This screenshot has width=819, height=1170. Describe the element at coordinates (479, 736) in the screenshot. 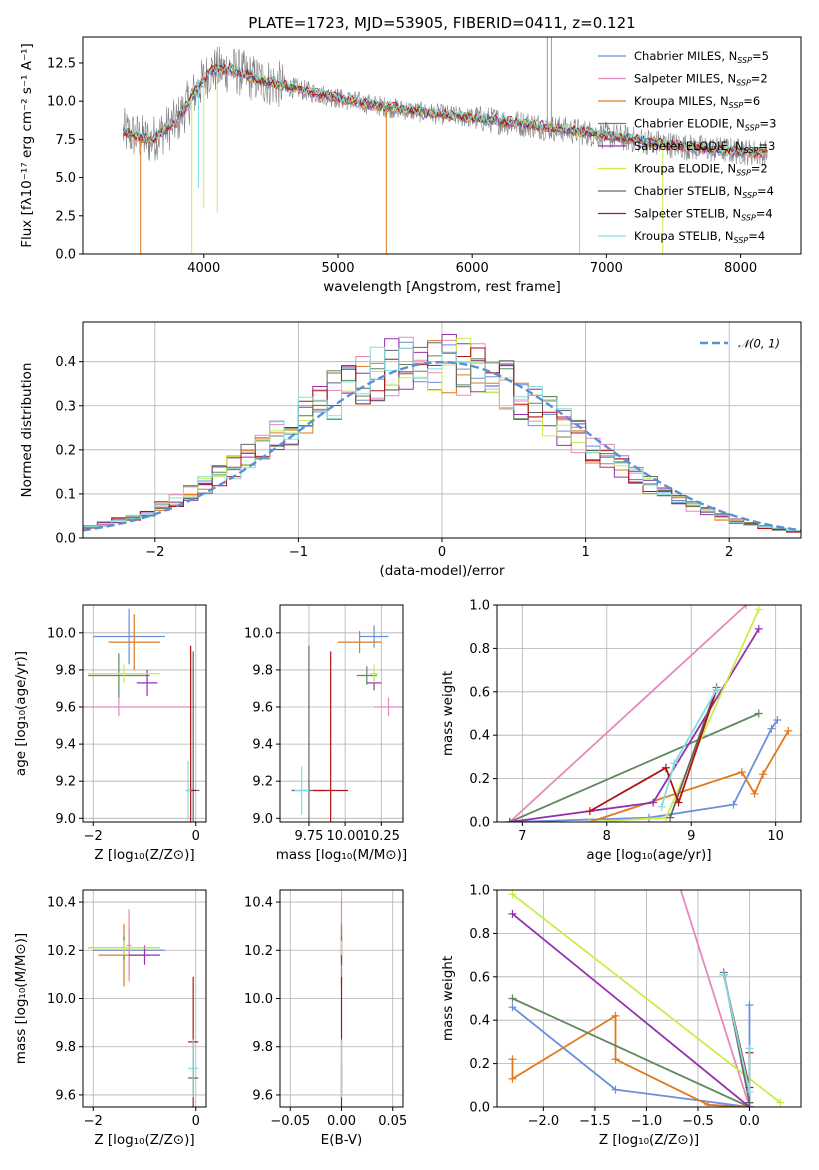

I see `y-tick-label: 0.4` at that location.